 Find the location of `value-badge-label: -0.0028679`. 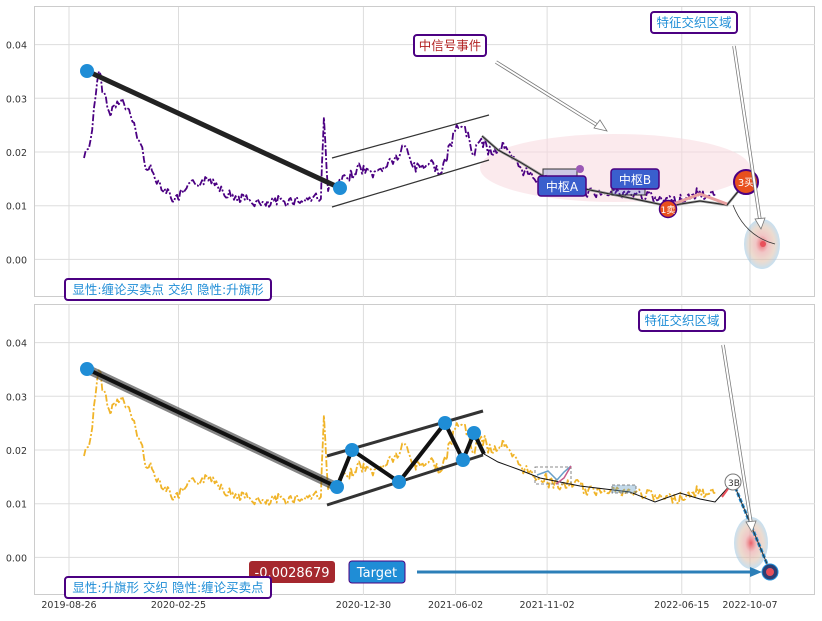

value-badge-label: -0.0028679 is located at coordinates (292, 573).